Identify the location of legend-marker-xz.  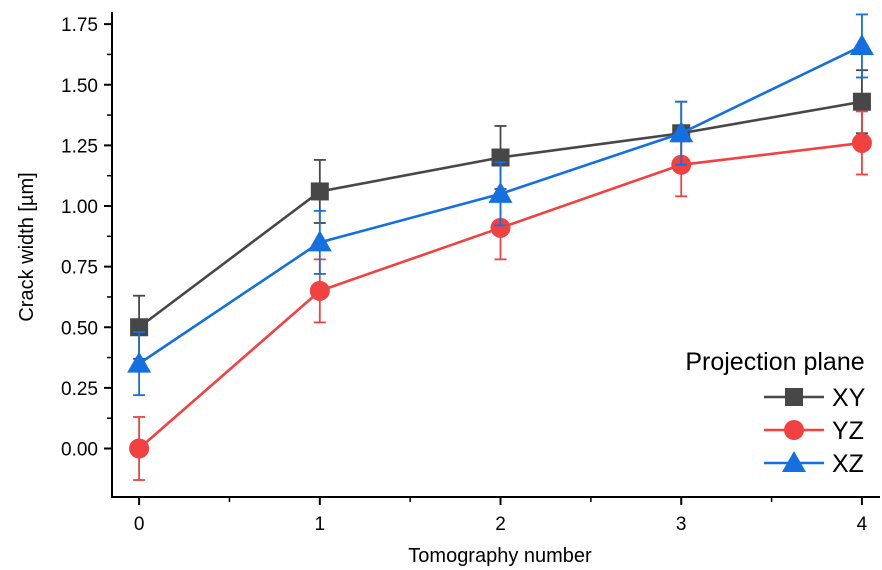
(794, 461).